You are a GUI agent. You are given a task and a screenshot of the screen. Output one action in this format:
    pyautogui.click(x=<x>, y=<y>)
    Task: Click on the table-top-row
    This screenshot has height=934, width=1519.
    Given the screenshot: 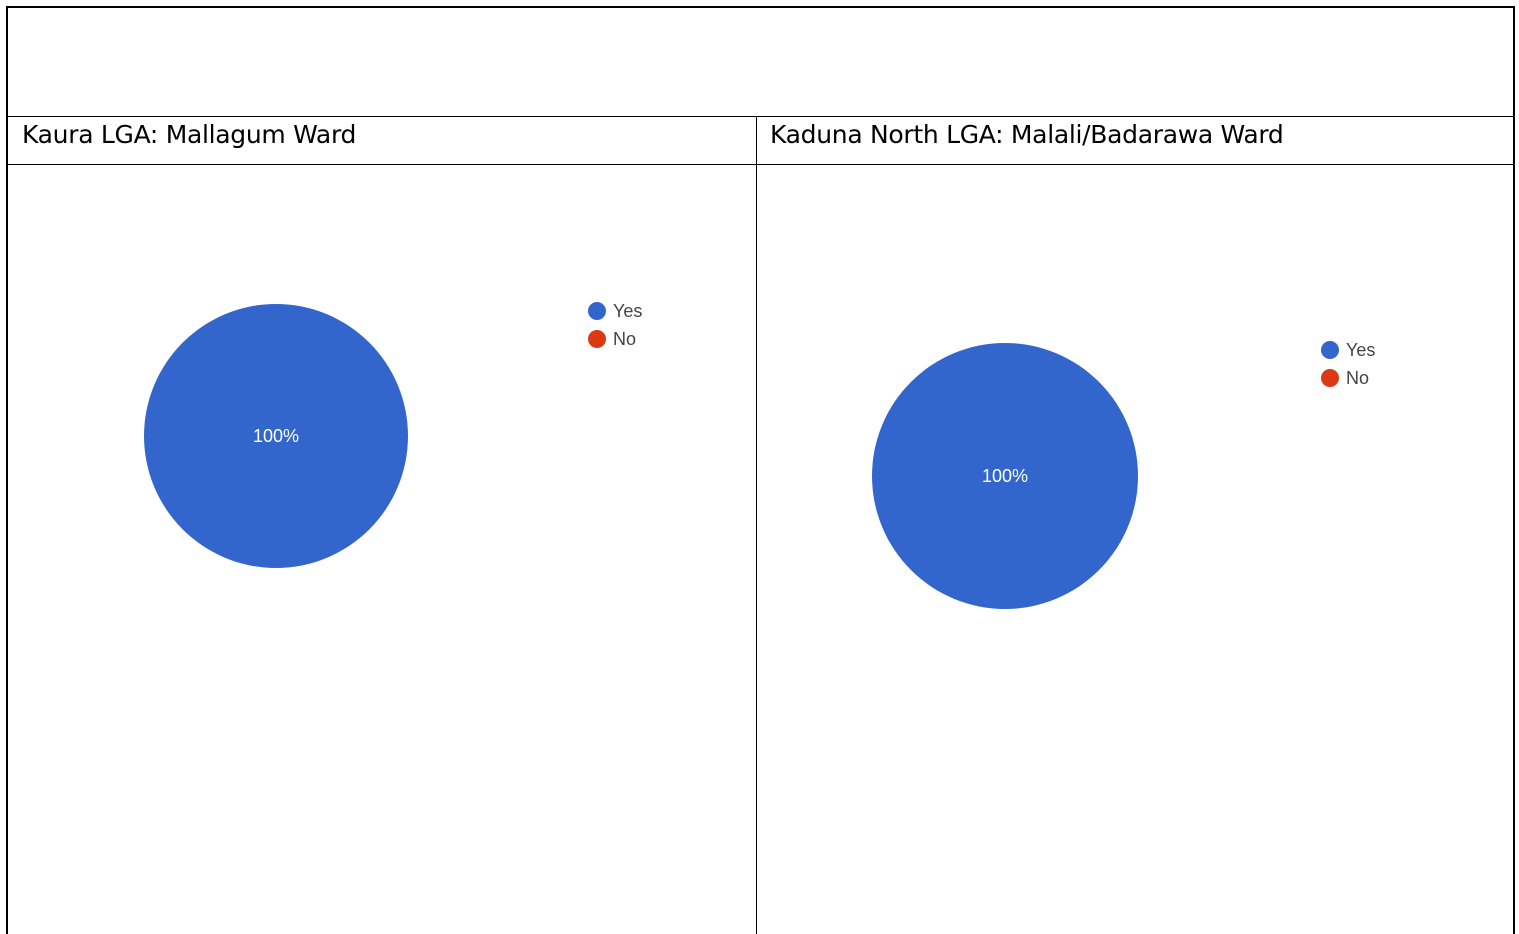 What is the action you would take?
    pyautogui.click(x=760, y=61)
    